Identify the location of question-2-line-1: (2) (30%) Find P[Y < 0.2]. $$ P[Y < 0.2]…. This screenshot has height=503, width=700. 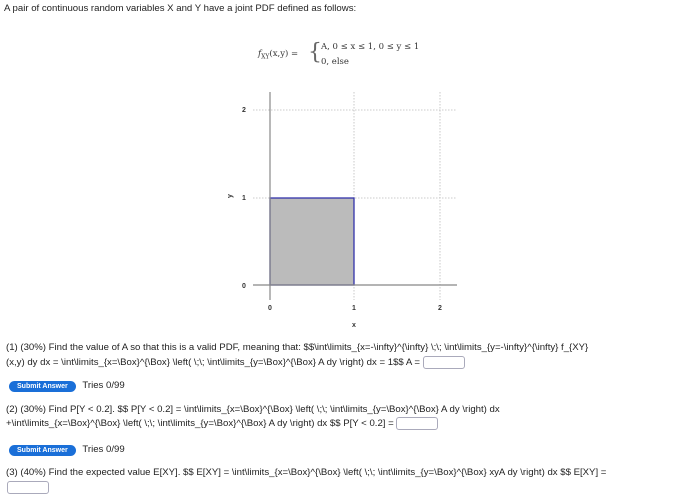
(253, 409).